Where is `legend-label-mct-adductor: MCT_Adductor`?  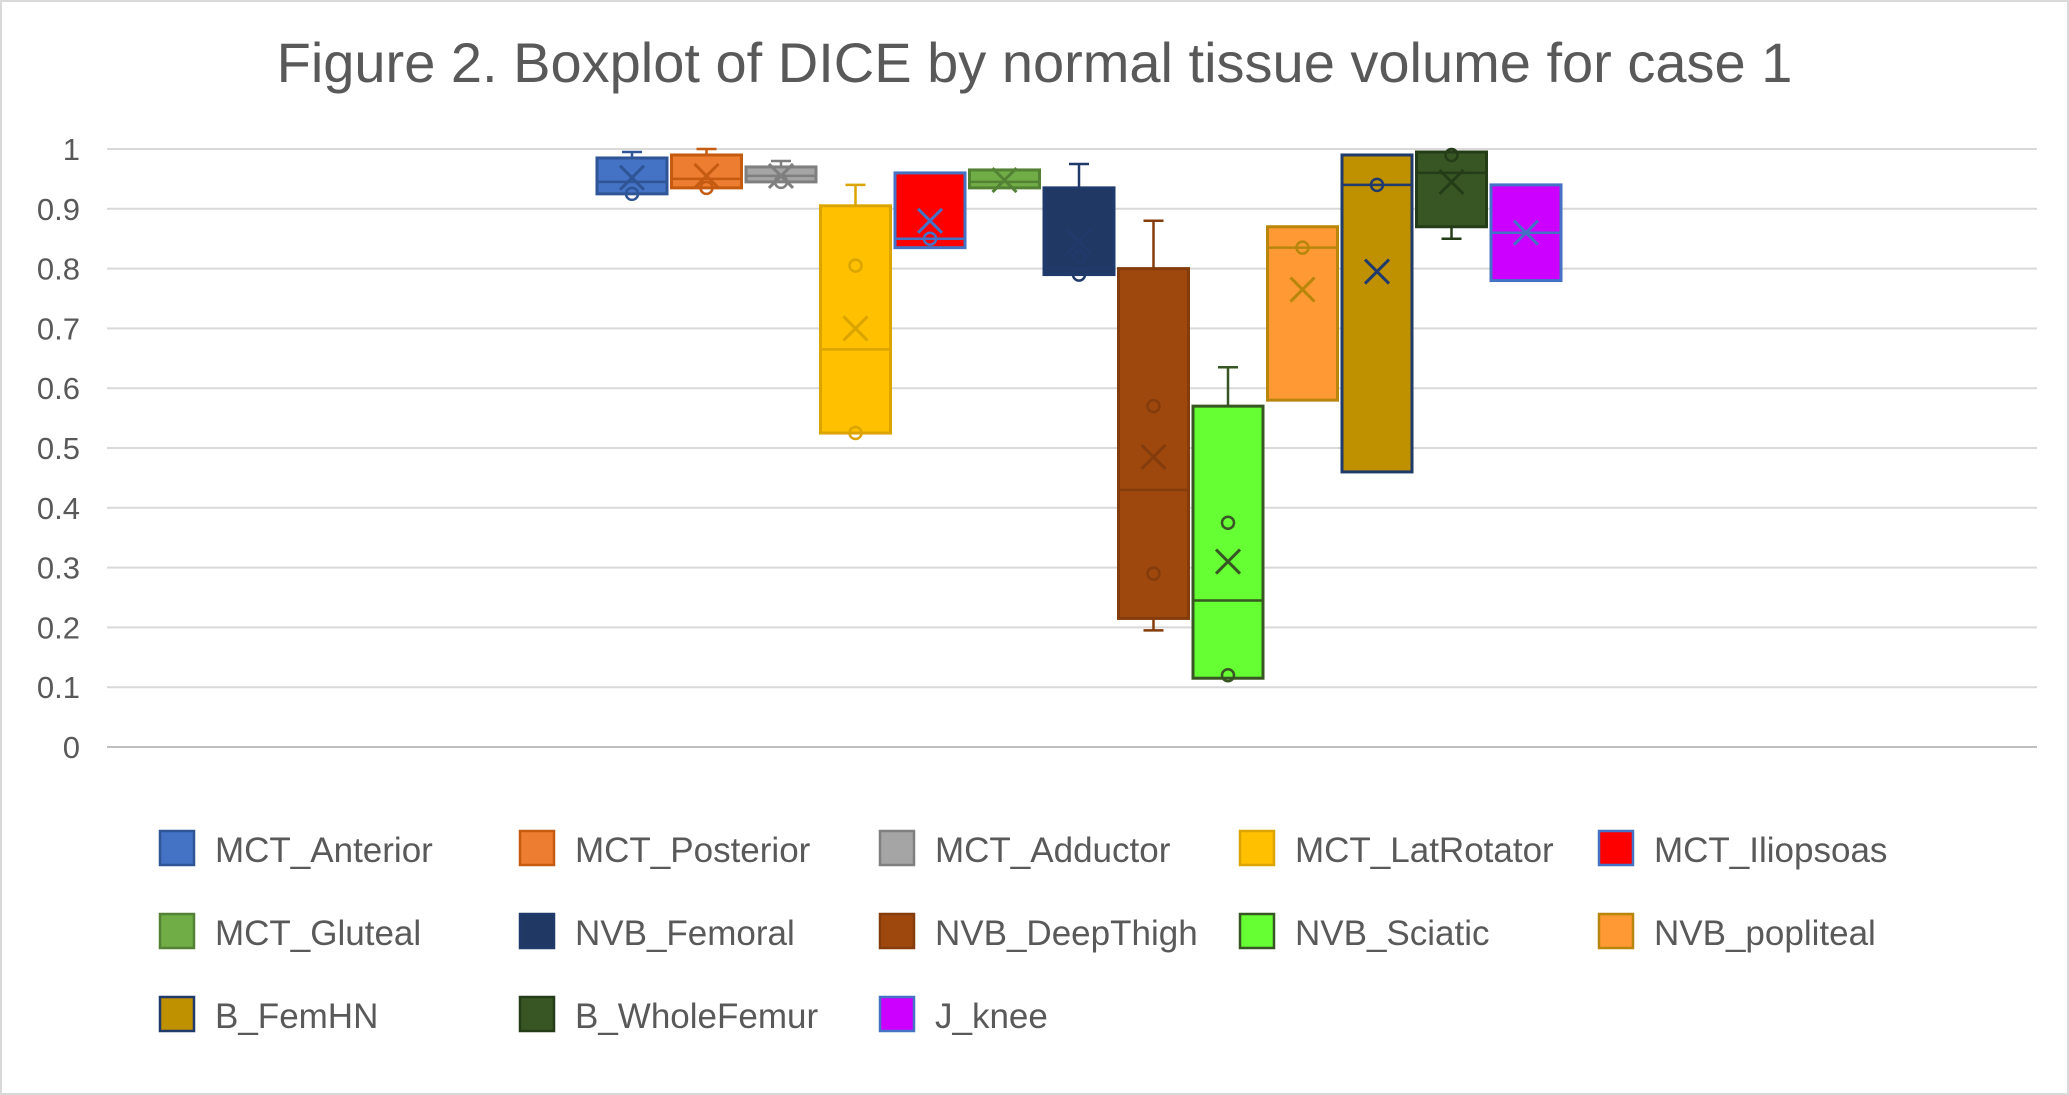 legend-label-mct-adductor: MCT_Adductor is located at coordinates (1053, 850).